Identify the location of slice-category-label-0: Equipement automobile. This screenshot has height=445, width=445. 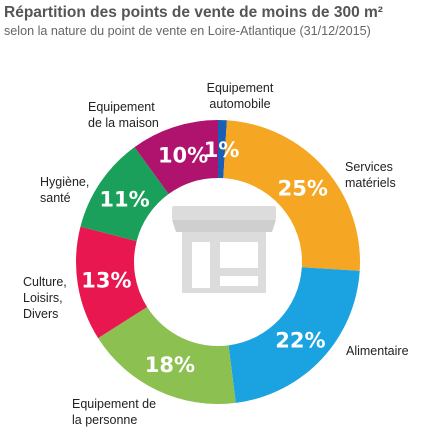
(240, 96).